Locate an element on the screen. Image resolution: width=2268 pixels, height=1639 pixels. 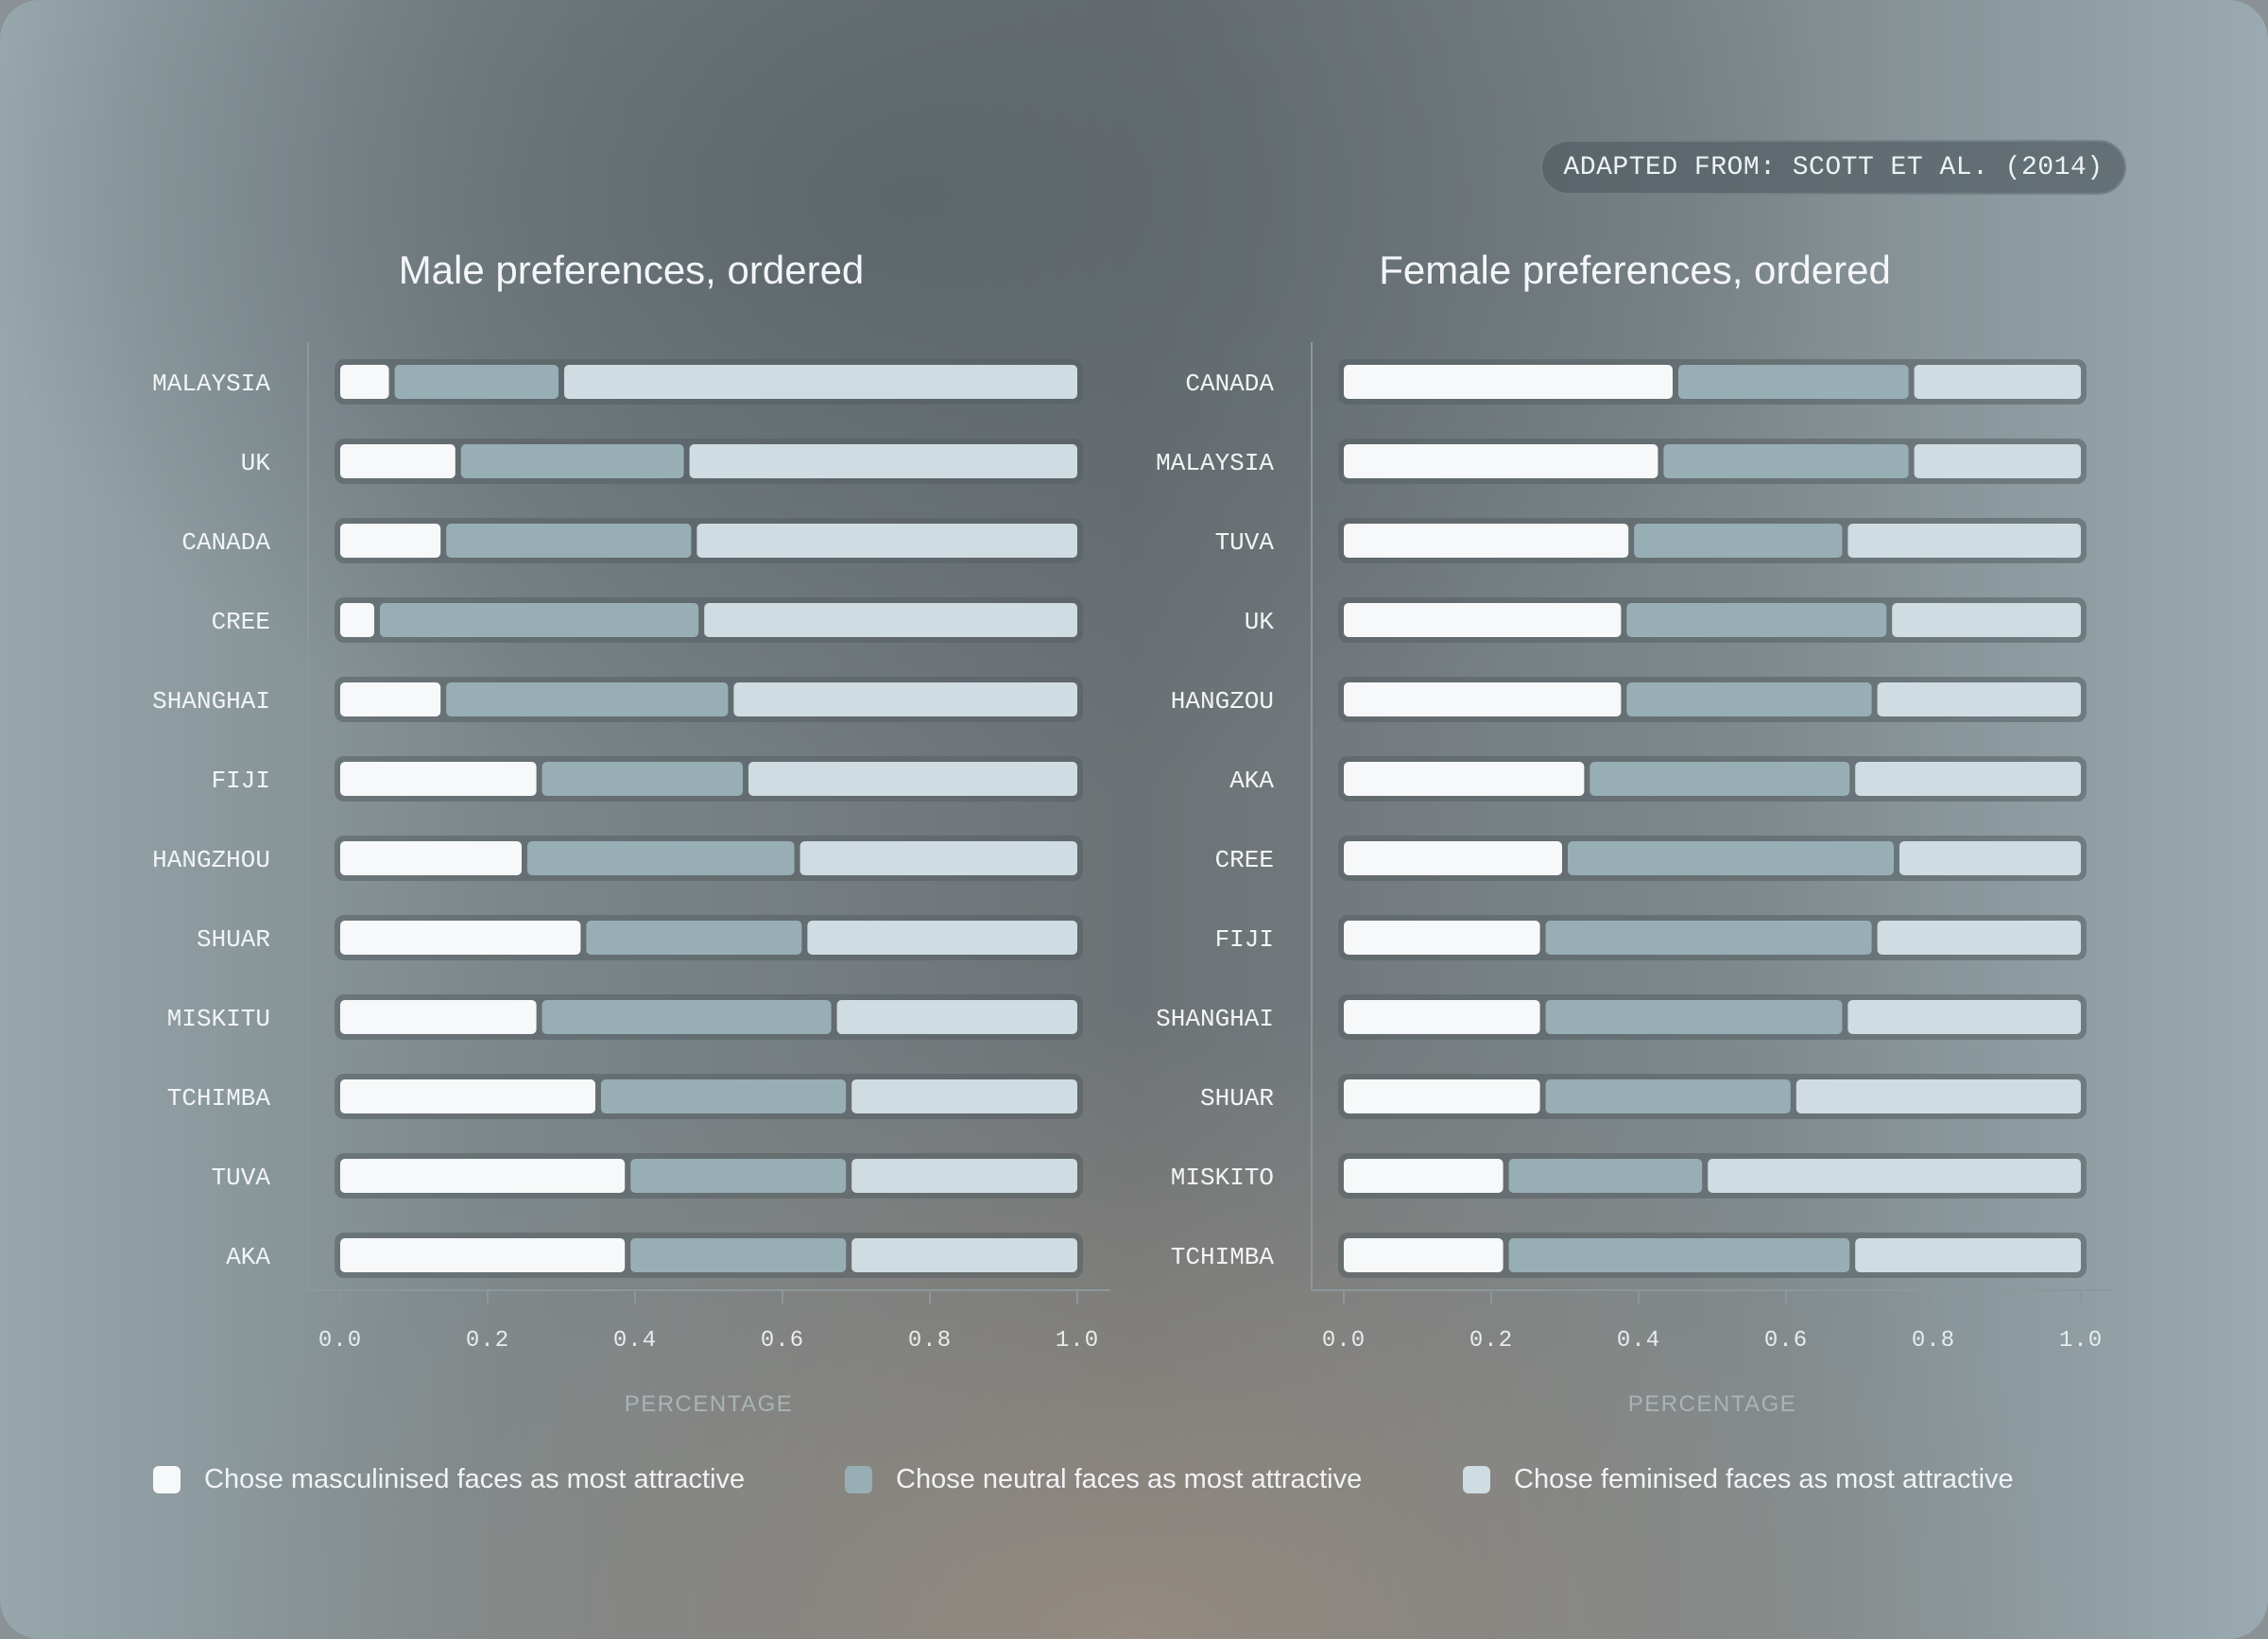
chart-title-female: Female preferences, ordered is located at coordinates (1635, 270).